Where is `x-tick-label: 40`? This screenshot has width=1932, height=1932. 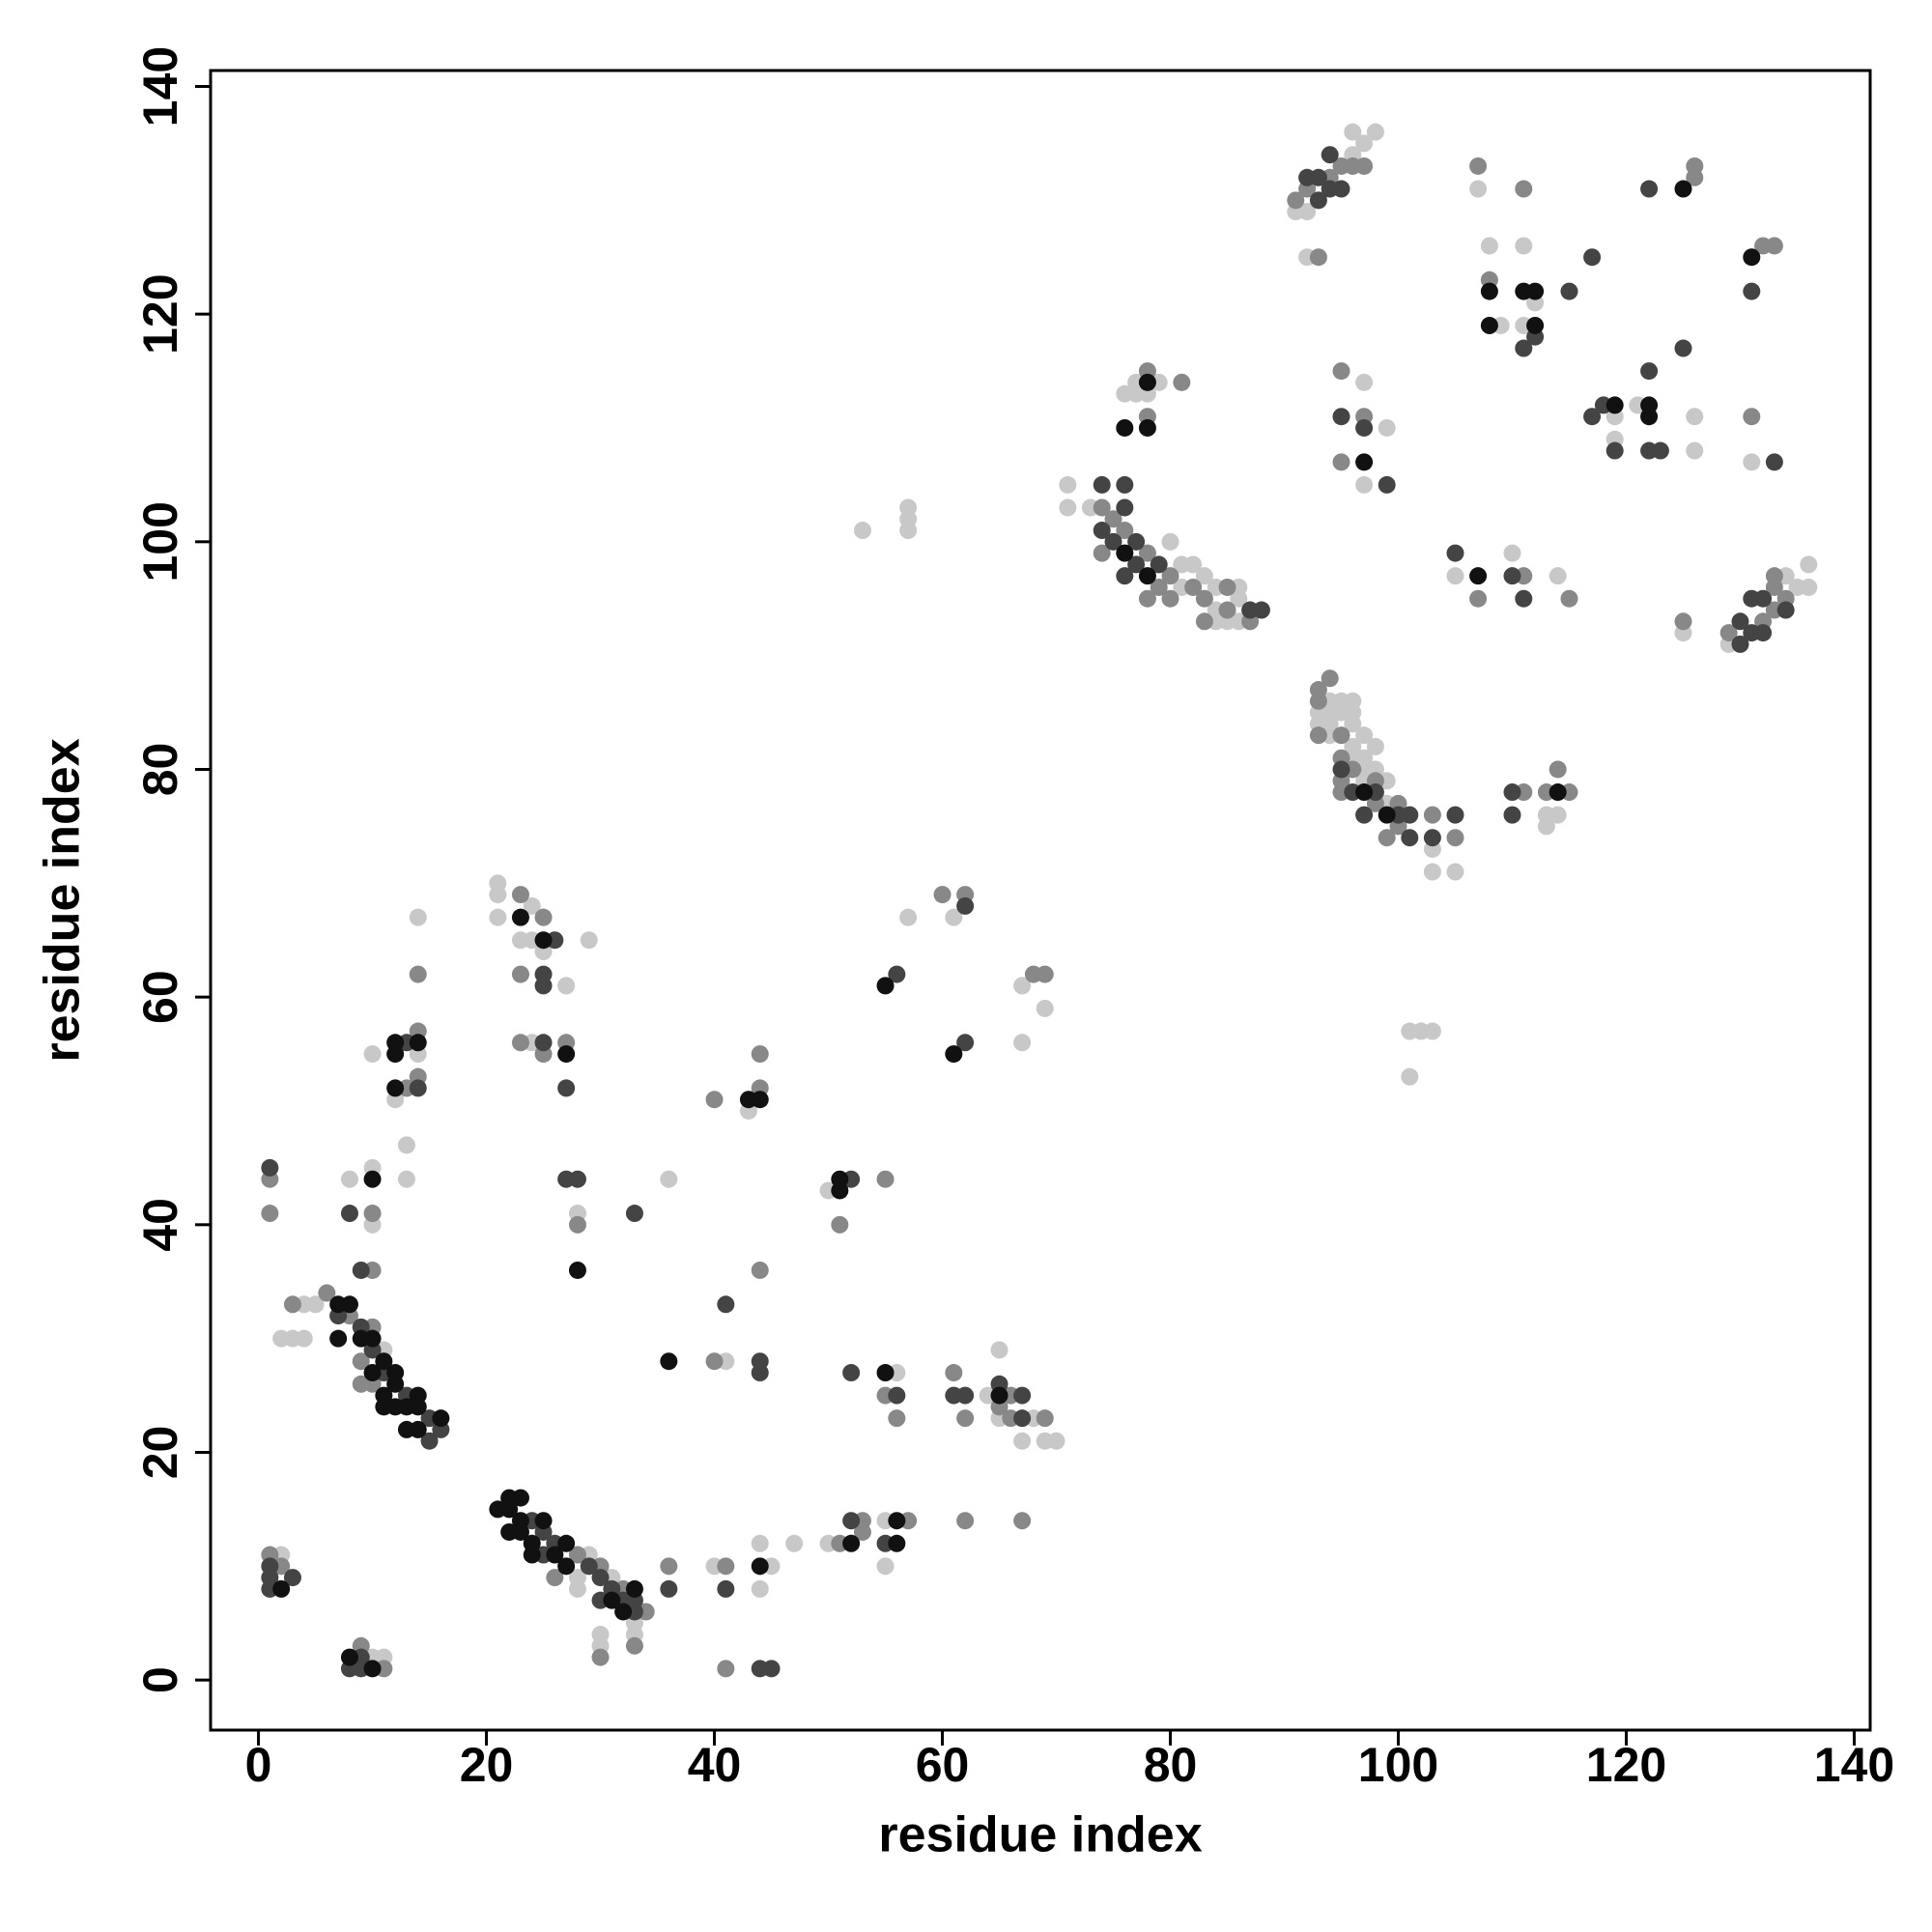
x-tick-label: 40 is located at coordinates (715, 1765).